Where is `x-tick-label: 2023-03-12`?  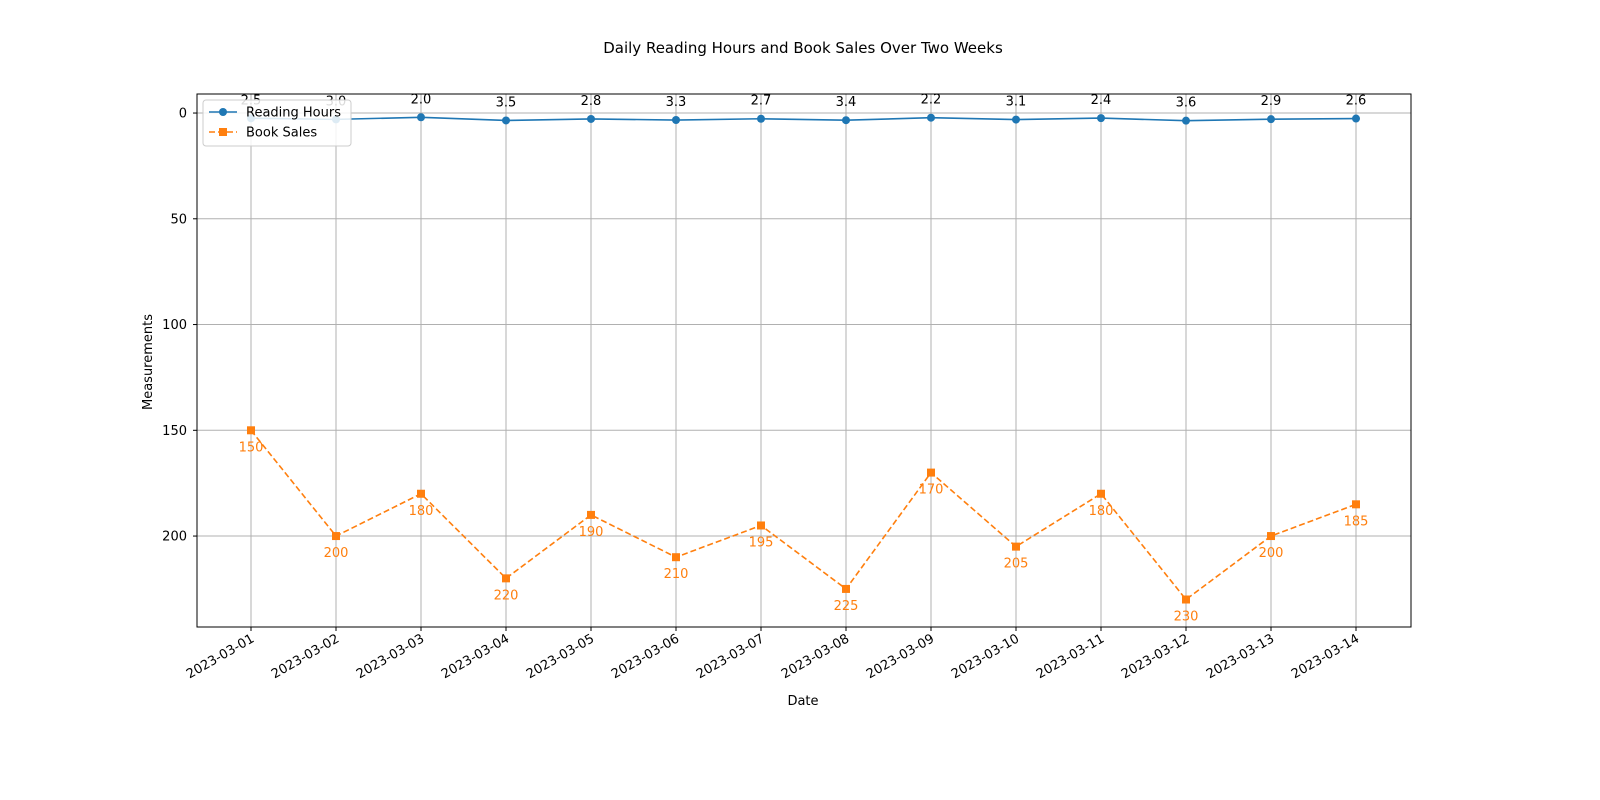 x-tick-label: 2023-03-12 is located at coordinates (1155, 656).